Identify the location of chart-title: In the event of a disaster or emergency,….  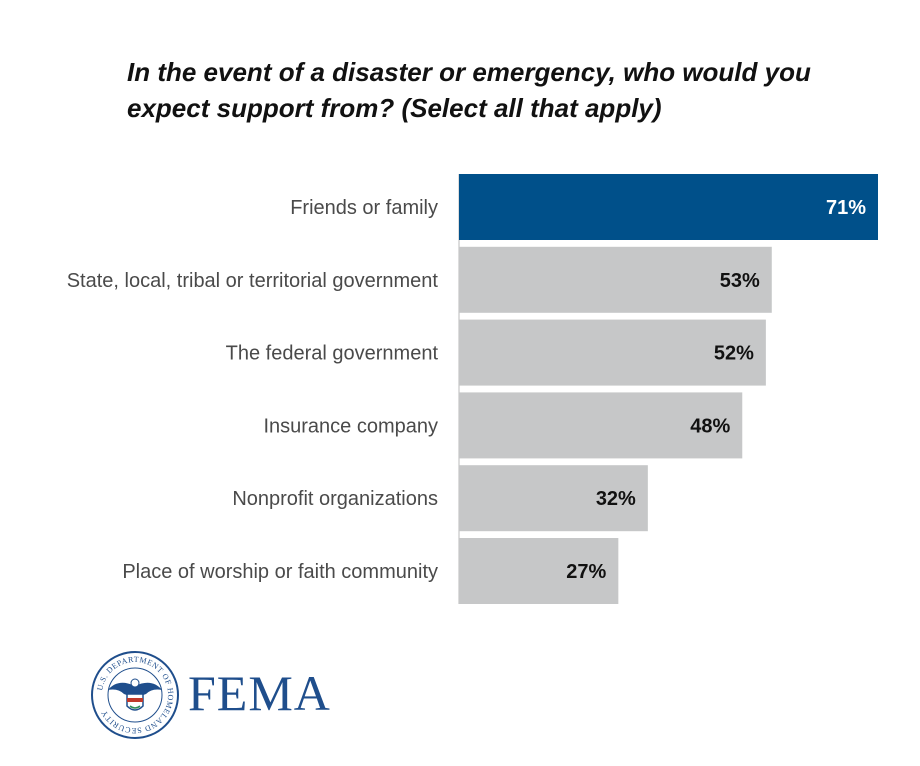
(469, 90).